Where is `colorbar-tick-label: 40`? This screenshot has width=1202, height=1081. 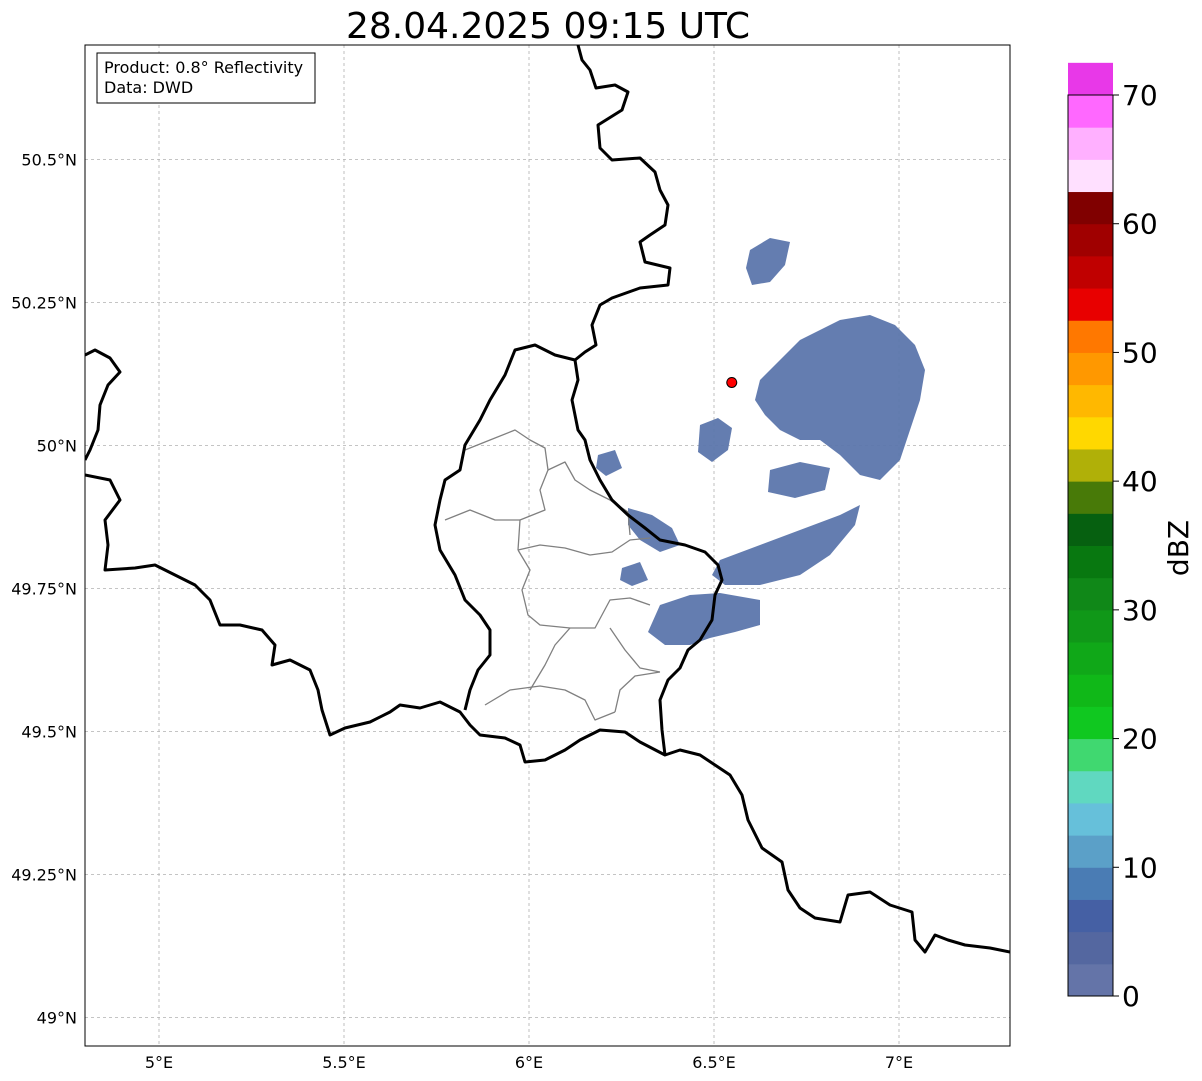 colorbar-tick-label: 40 is located at coordinates (1140, 481).